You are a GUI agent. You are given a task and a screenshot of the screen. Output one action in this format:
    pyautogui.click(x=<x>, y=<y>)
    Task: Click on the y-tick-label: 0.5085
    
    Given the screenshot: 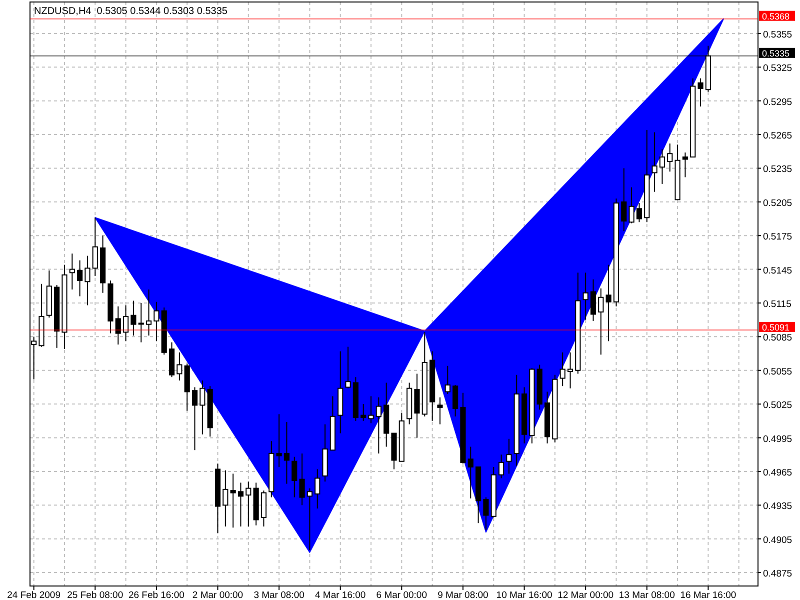 What is the action you would take?
    pyautogui.click(x=777, y=338)
    